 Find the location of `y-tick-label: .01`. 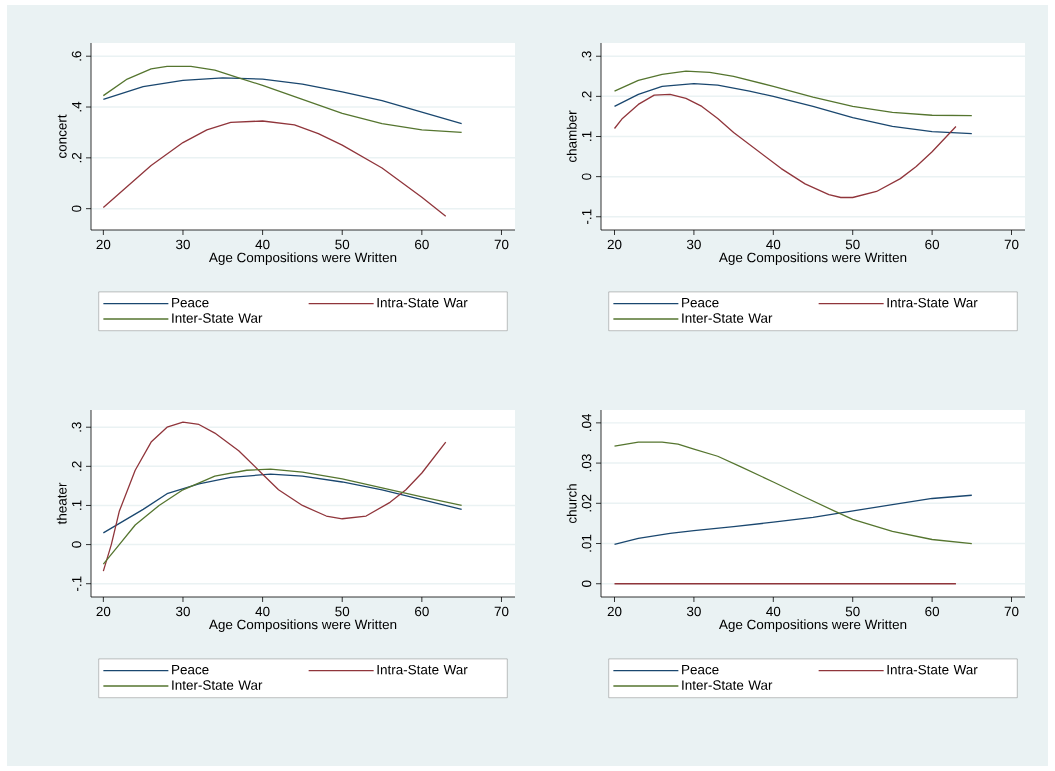

y-tick-label: .01 is located at coordinates (586, 543).